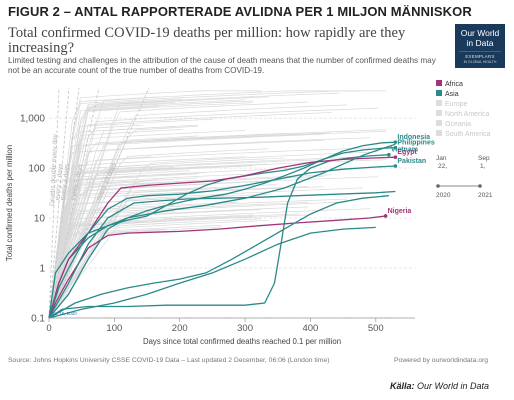 The height and width of the screenshot is (400, 514). I want to click on timeline-start-label-year: 2020, so click(443, 195).